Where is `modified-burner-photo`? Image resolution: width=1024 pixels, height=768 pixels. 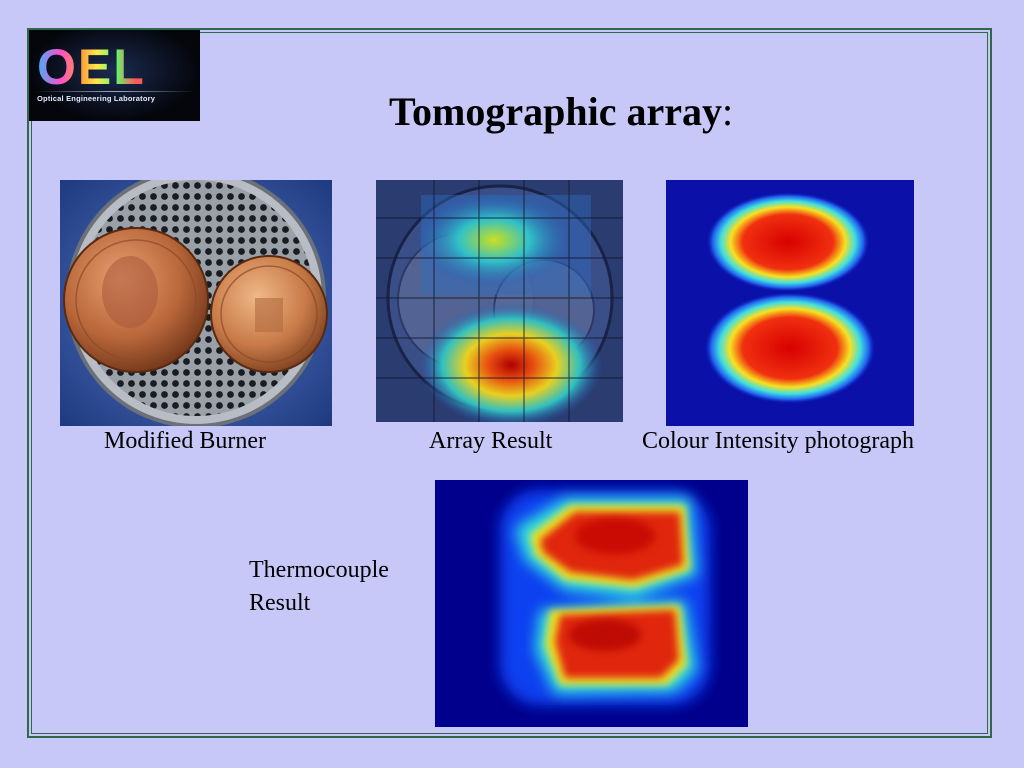
modified-burner-photo is located at coordinates (196, 303).